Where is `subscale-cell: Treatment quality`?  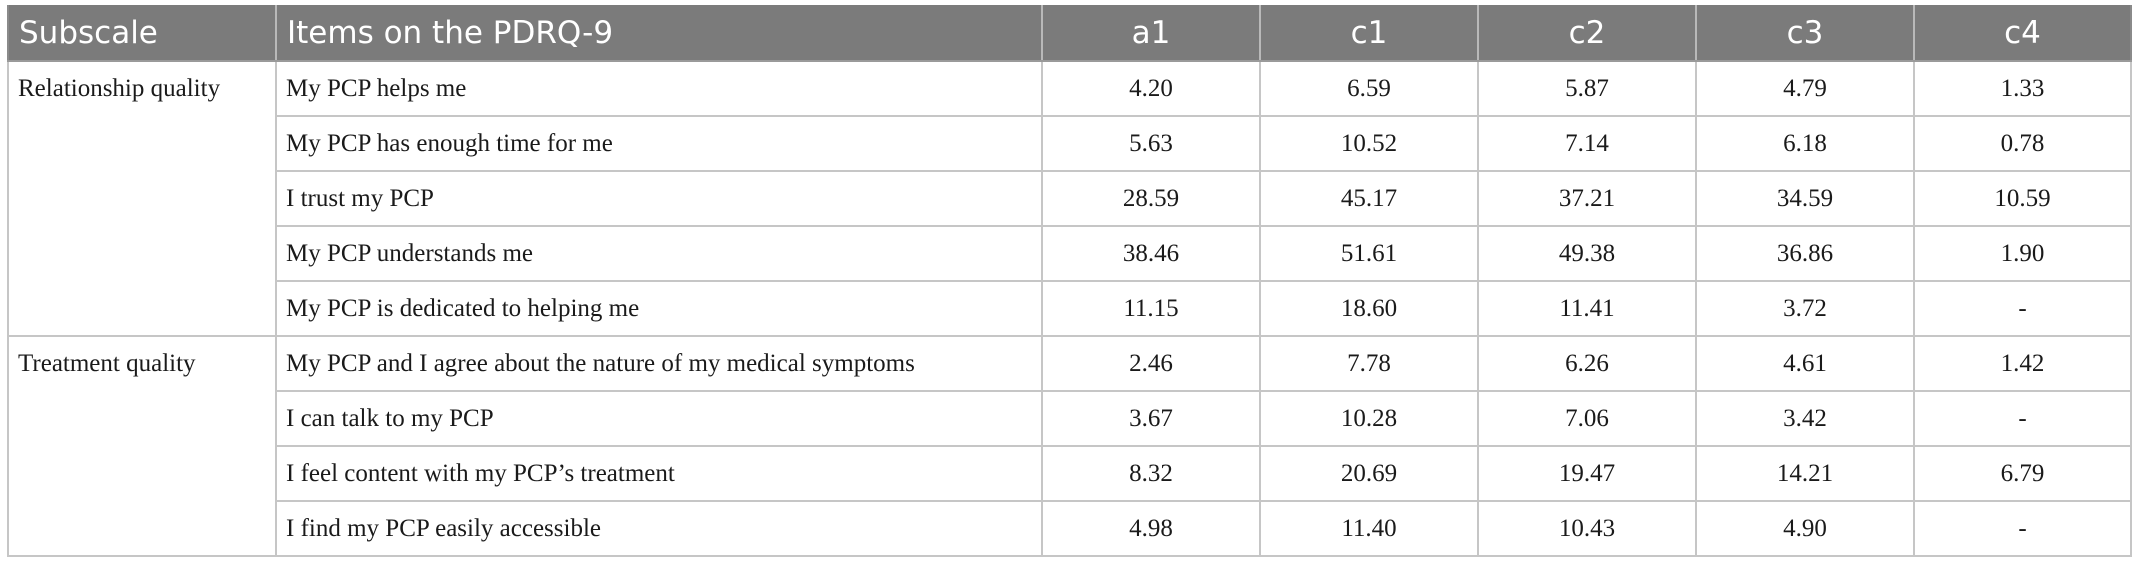
subscale-cell: Treatment quality is located at coordinates (142, 446).